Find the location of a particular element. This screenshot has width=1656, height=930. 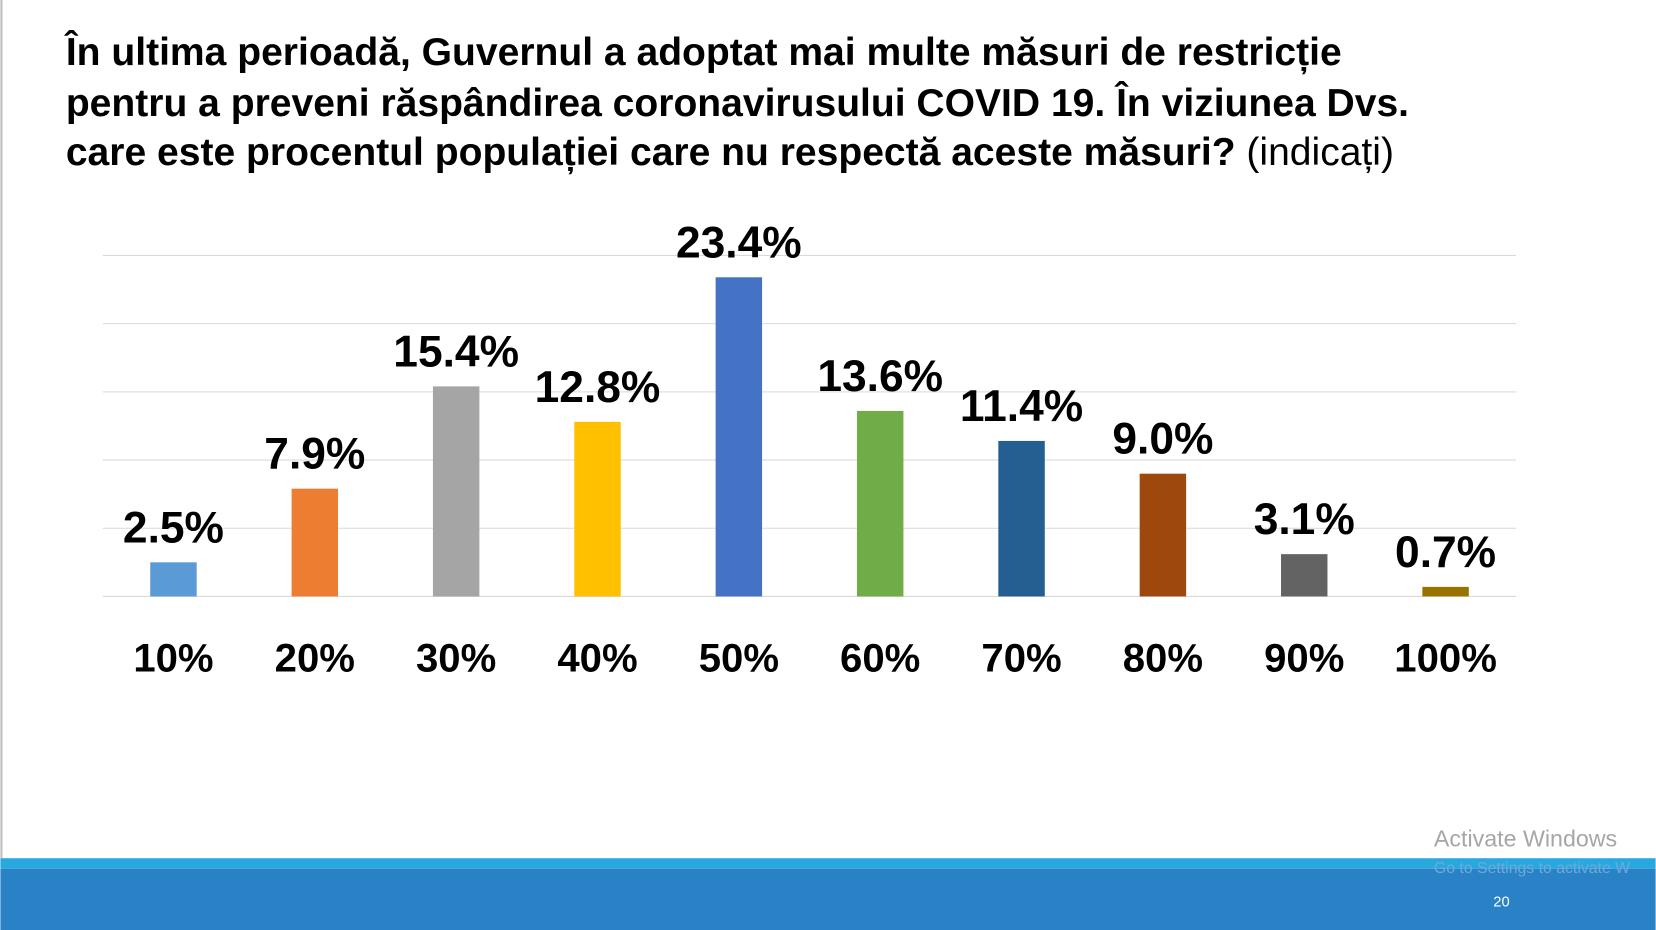

footer-strip is located at coordinates (828, 863).